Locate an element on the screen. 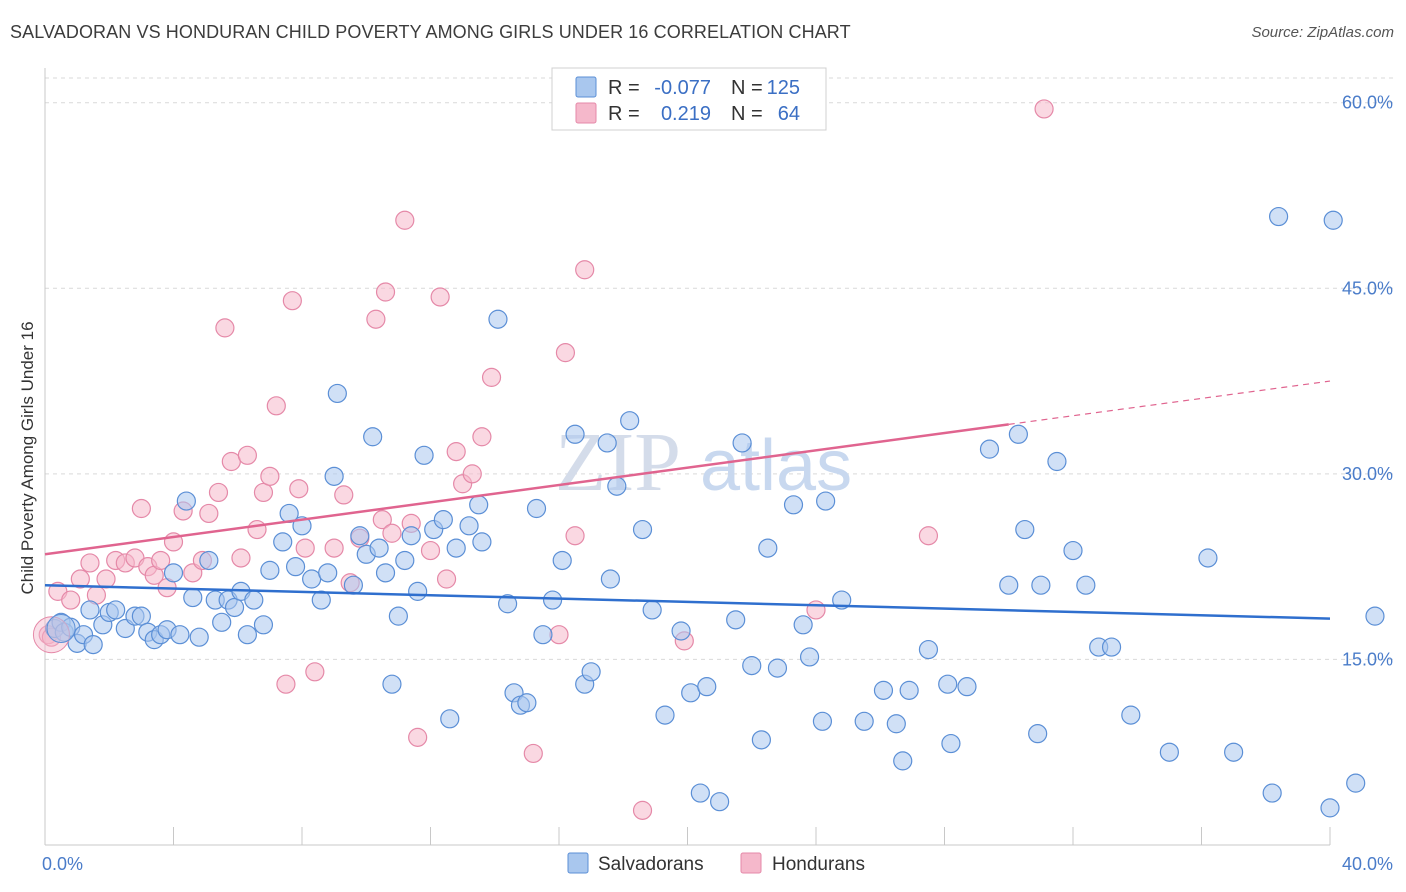 The image size is (1406, 892). x-tick-label-min: 0.0% is located at coordinates (62, 864).